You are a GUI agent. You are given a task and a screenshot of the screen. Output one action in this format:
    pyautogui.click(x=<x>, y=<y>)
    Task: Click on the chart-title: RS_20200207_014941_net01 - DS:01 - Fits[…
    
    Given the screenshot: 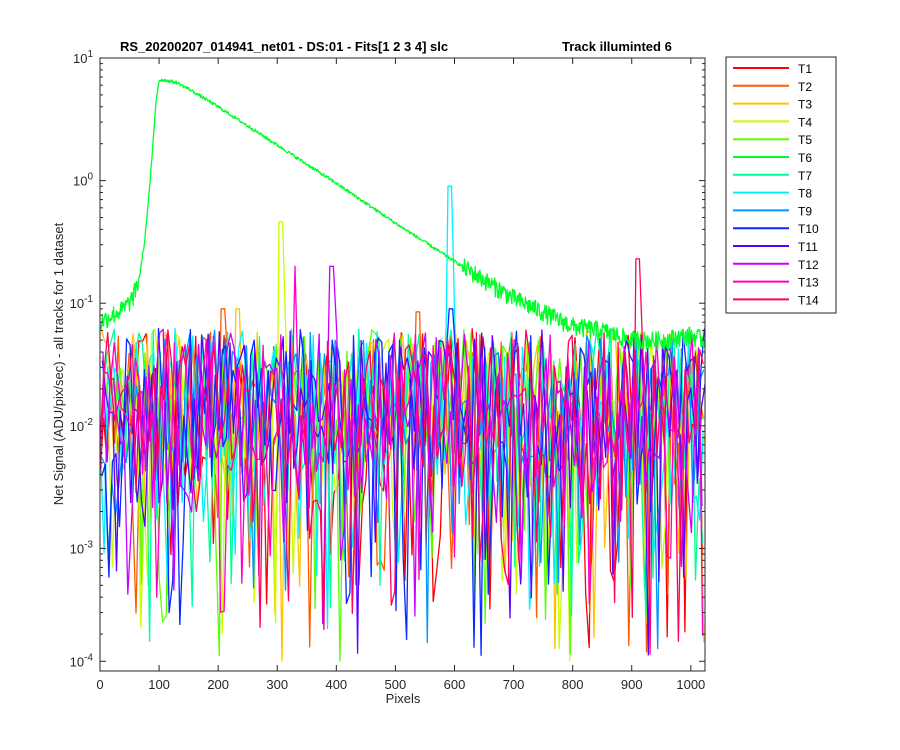 What is the action you would take?
    pyautogui.click(x=284, y=46)
    